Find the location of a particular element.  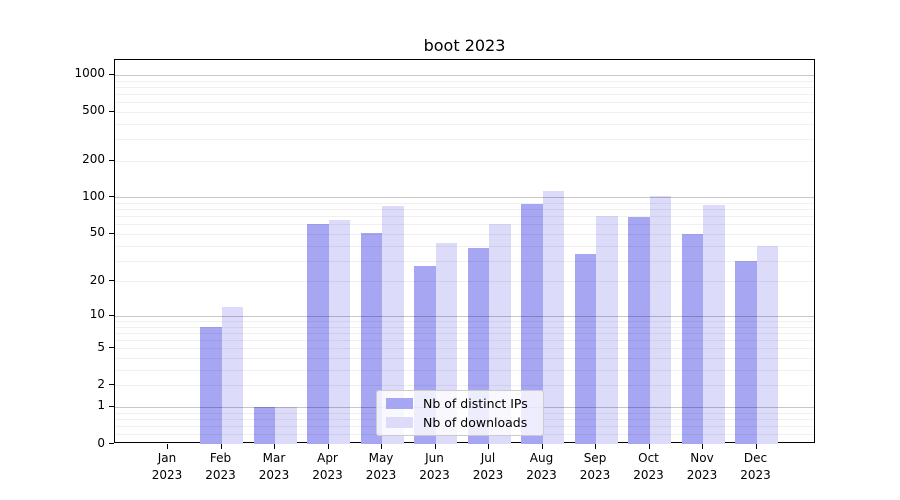

bar-downloads-mar is located at coordinates (286, 425).